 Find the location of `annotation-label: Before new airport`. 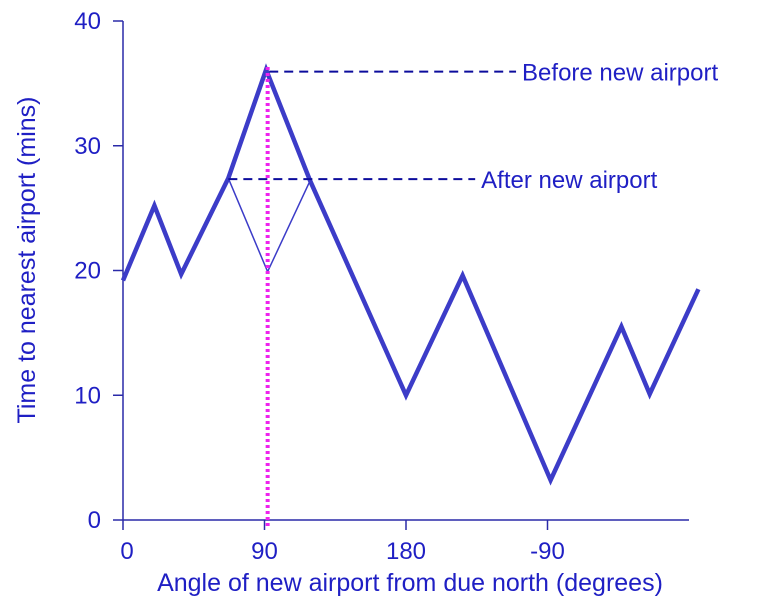

annotation-label: Before new airport is located at coordinates (620, 73).